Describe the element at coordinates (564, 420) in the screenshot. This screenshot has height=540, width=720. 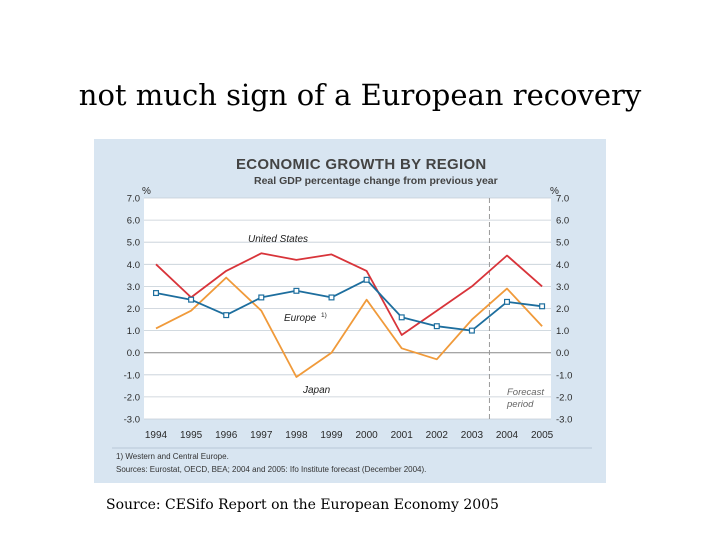
I see `y-tick-label-right: -3.0` at that location.